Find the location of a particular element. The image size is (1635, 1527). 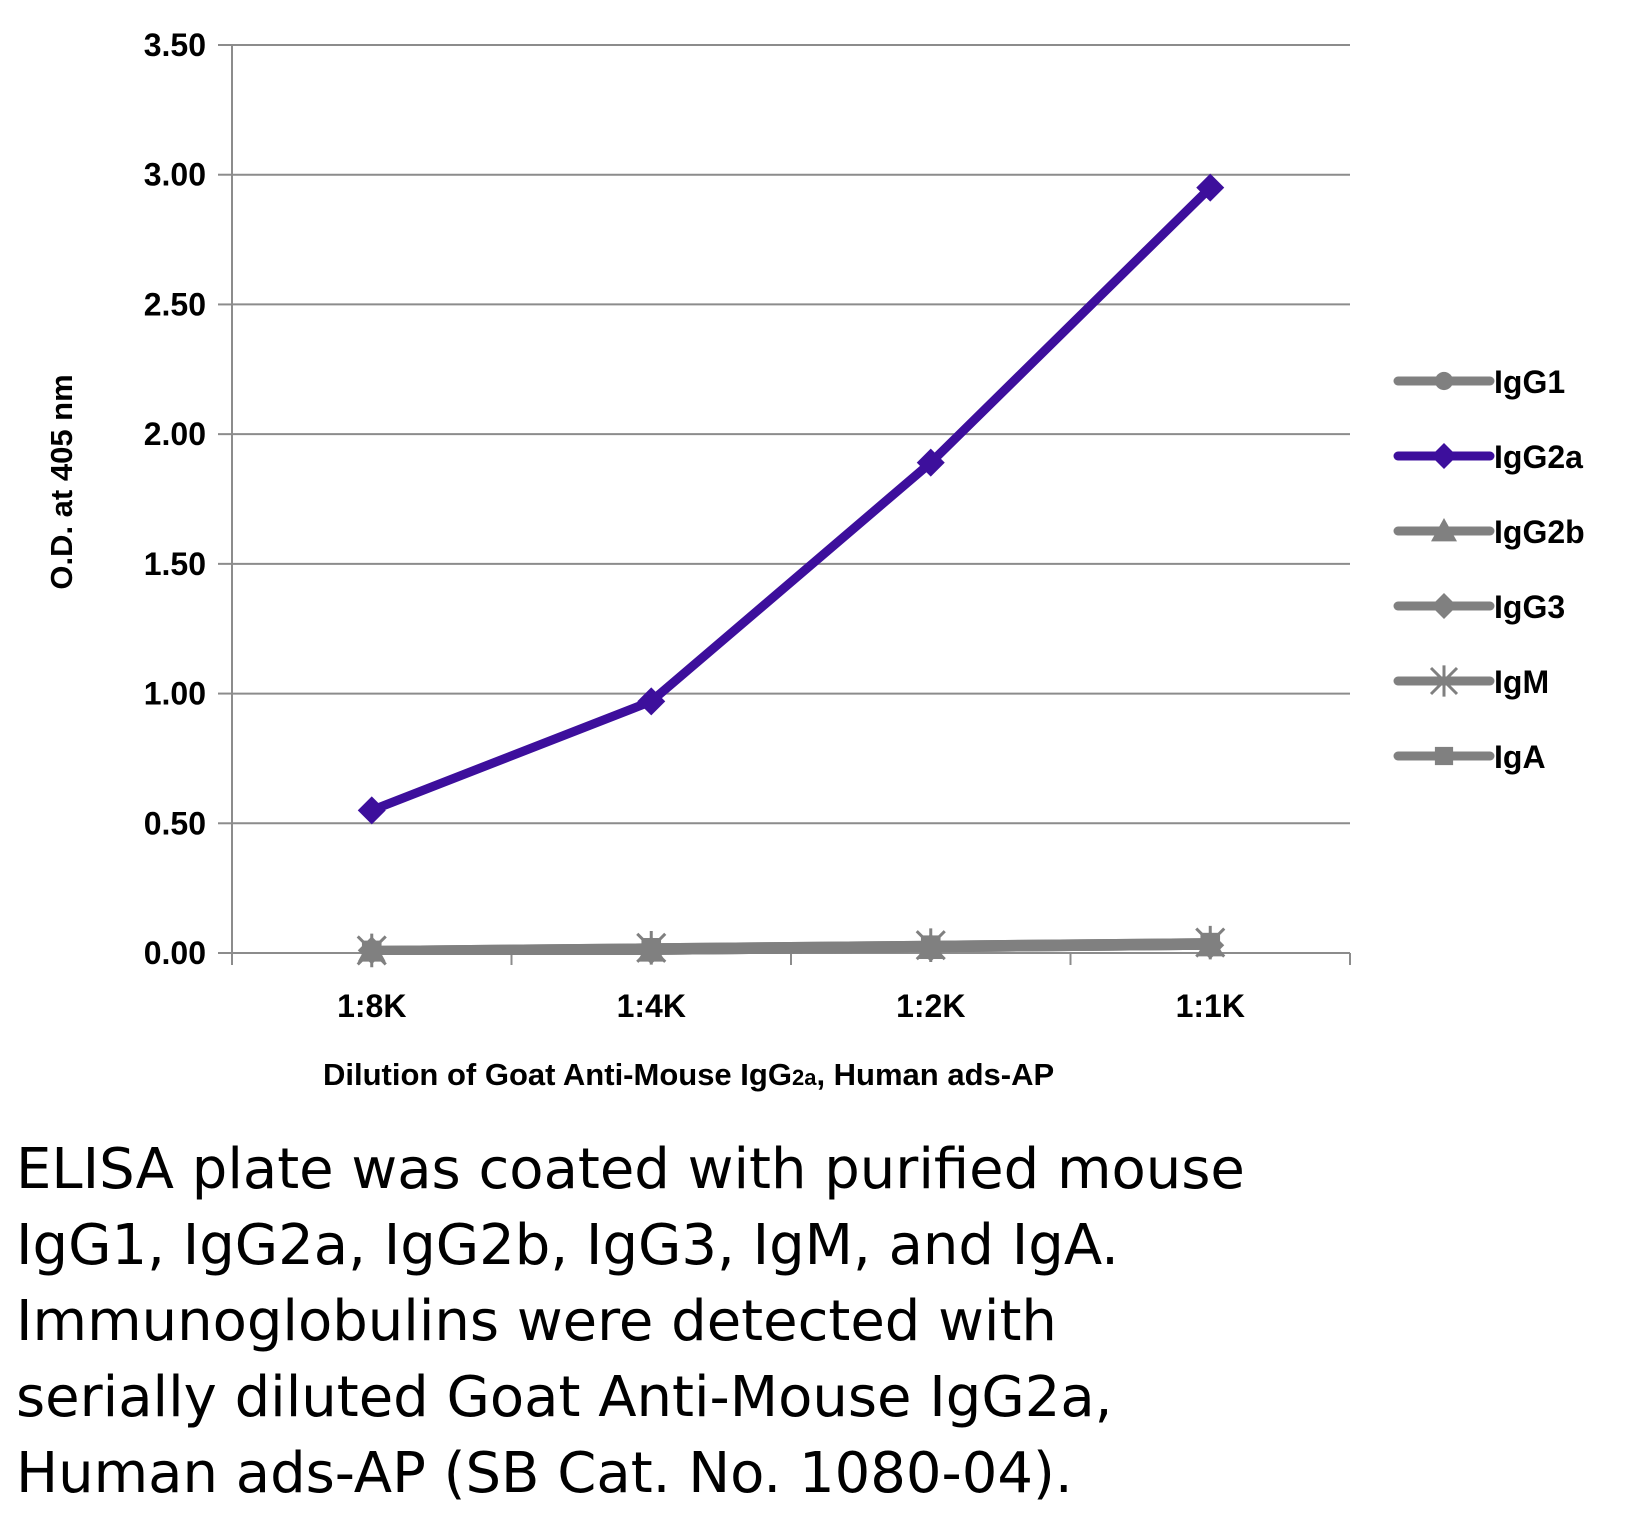

y-tick-label: 1.50 is located at coordinates (175, 564).